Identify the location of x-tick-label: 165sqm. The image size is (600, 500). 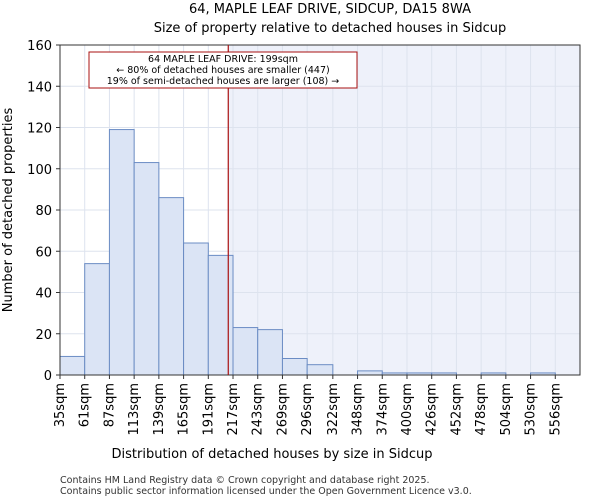
(184, 409).